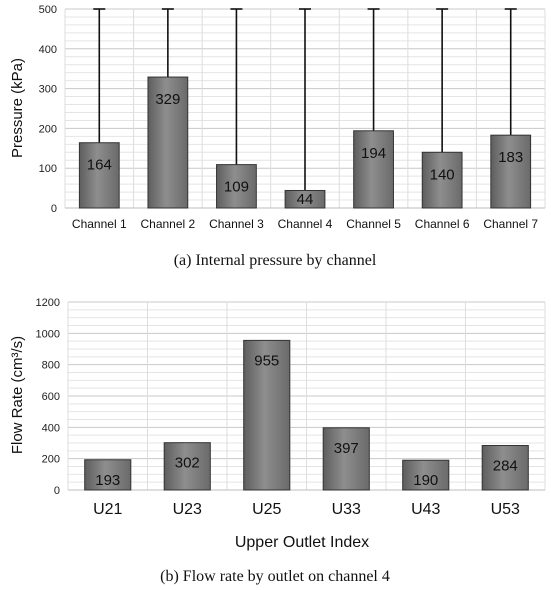  I want to click on chart-a-y-axis-label: Pressure (kPa), so click(17, 108).